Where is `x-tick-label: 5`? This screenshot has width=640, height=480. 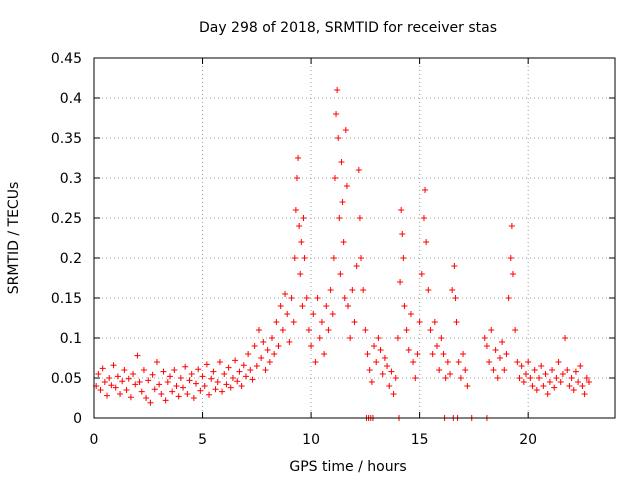
x-tick-label: 5 is located at coordinates (202, 440).